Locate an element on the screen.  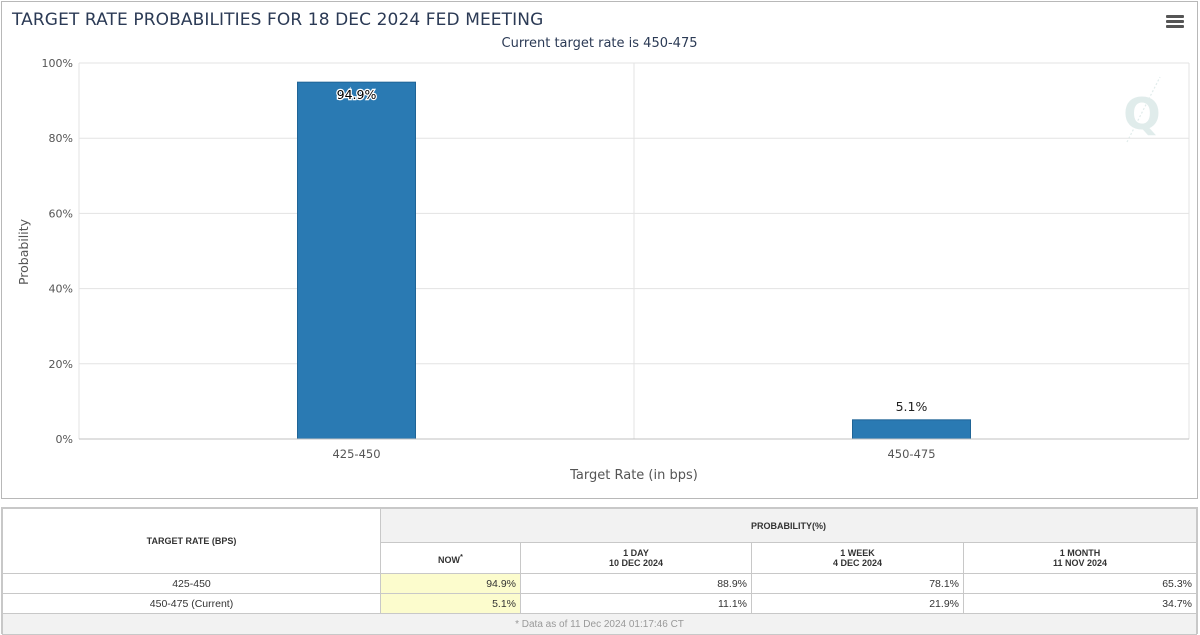
probability-header: PROBABILITY(%) is located at coordinates (788, 525).